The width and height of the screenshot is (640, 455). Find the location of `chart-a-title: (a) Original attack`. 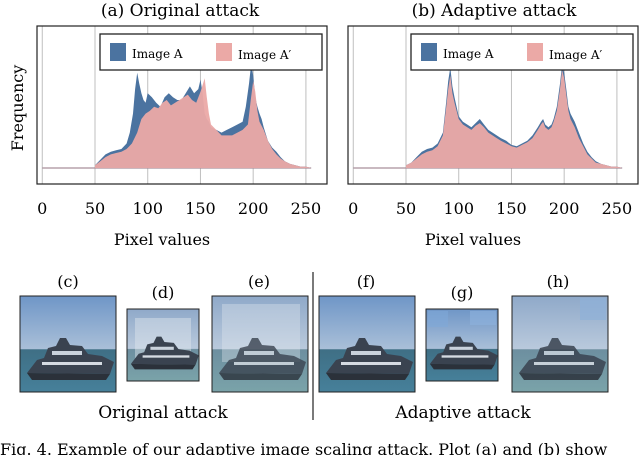

chart-a-title: (a) Original attack is located at coordinates (180, 11).